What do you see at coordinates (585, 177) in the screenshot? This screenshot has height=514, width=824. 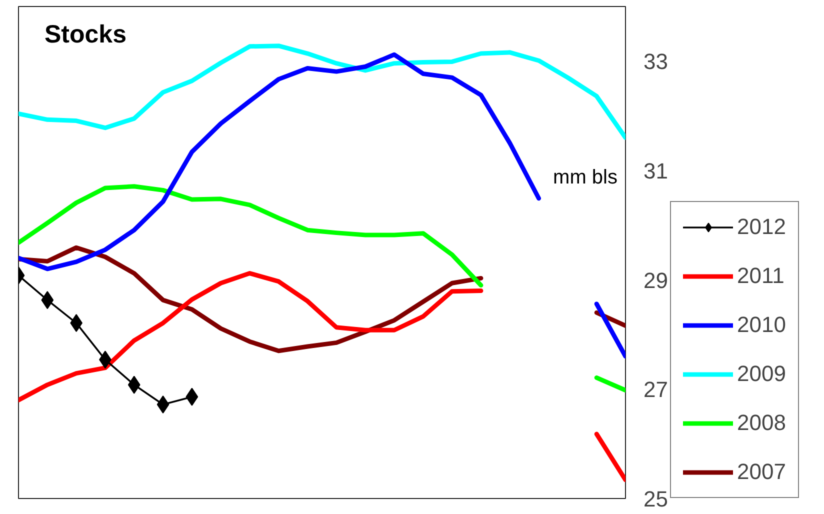 I see `y-axis-title: mm bls` at bounding box center [585, 177].